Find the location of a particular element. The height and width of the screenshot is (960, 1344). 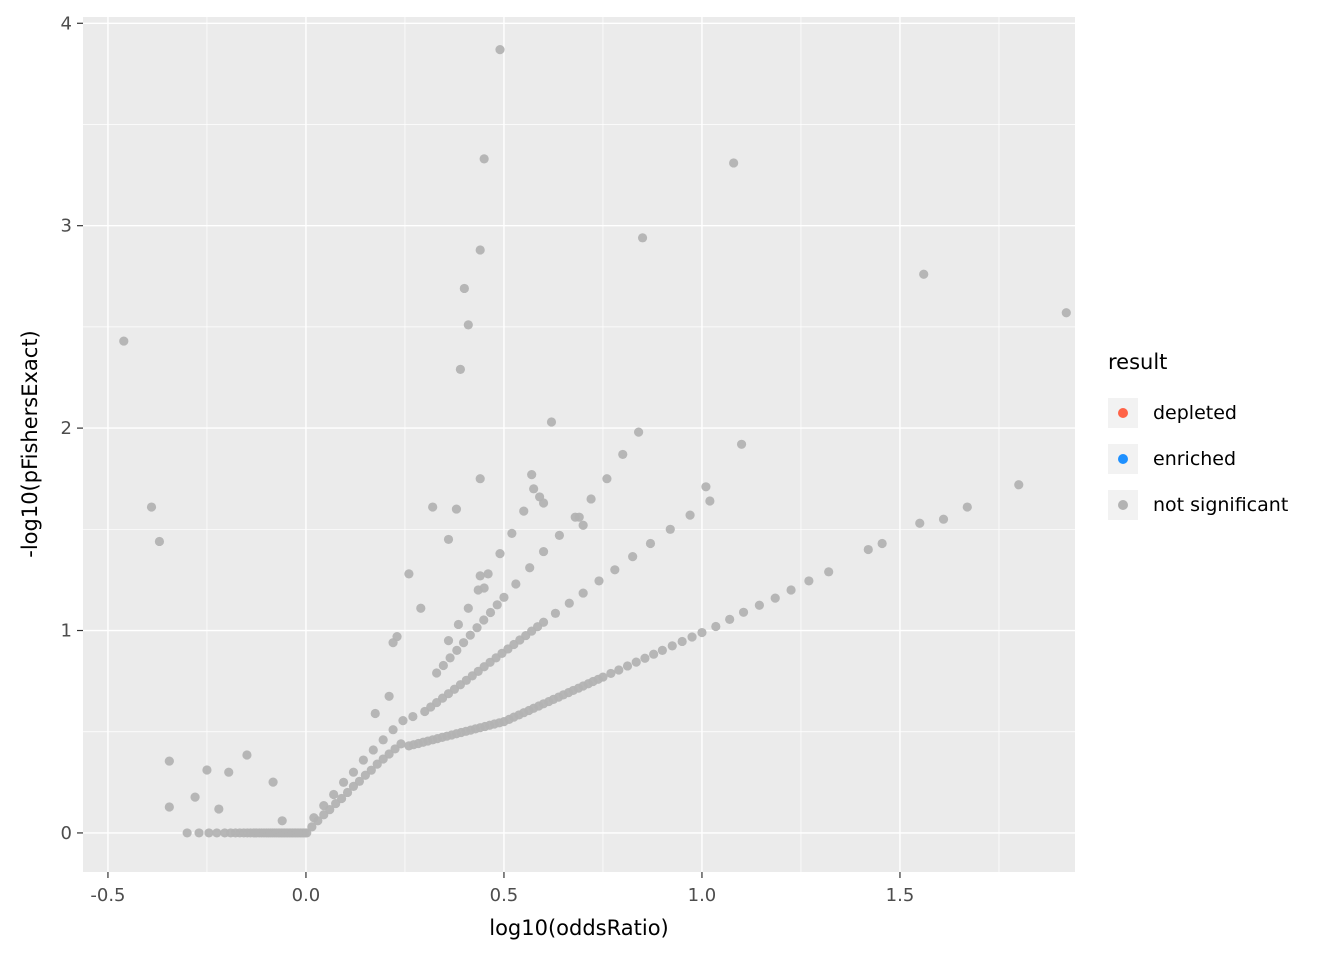

legend-entry-enriched: enriched is located at coordinates (1198, 459).